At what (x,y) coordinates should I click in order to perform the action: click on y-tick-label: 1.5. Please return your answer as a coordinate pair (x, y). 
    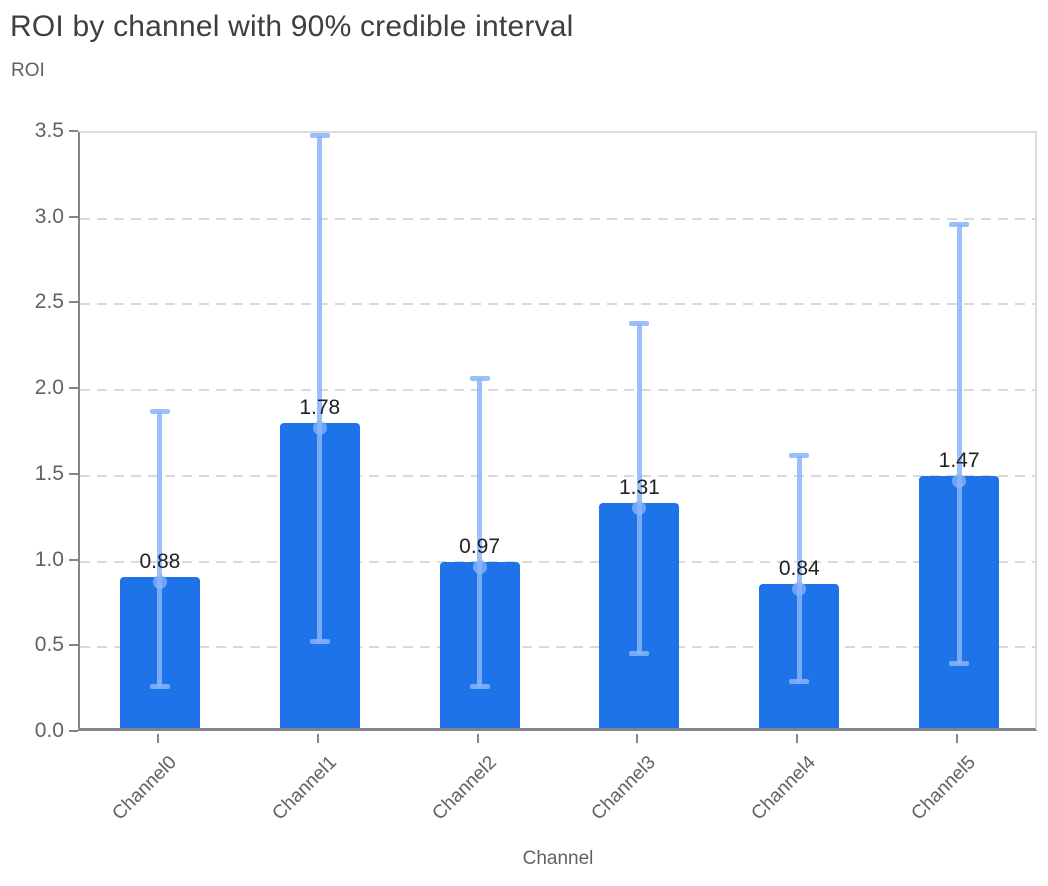
    Looking at the image, I should click on (49, 473).